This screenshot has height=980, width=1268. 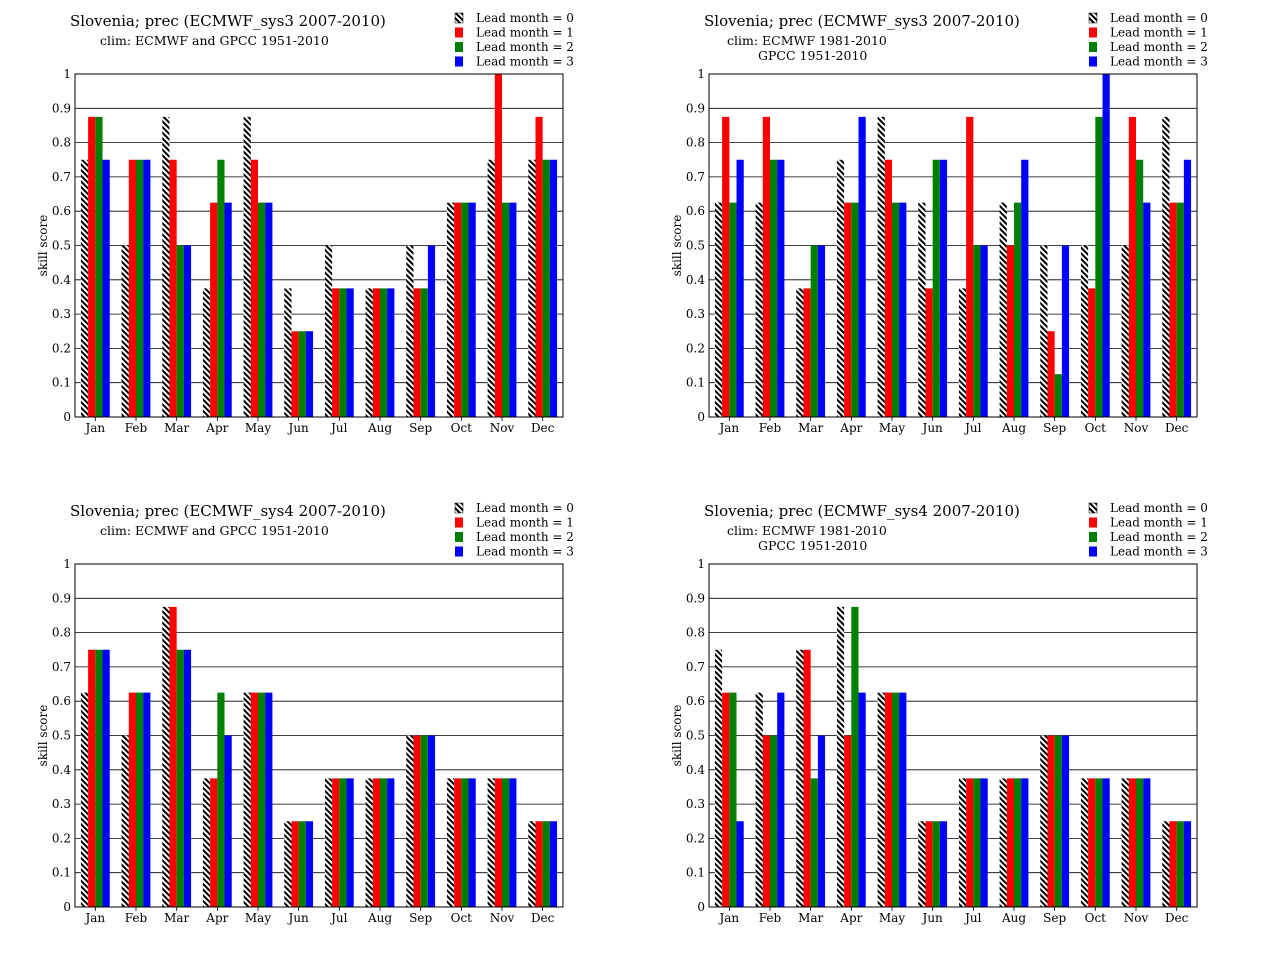 What do you see at coordinates (61, 598) in the screenshot?
I see `y-tick-label: 0.9` at bounding box center [61, 598].